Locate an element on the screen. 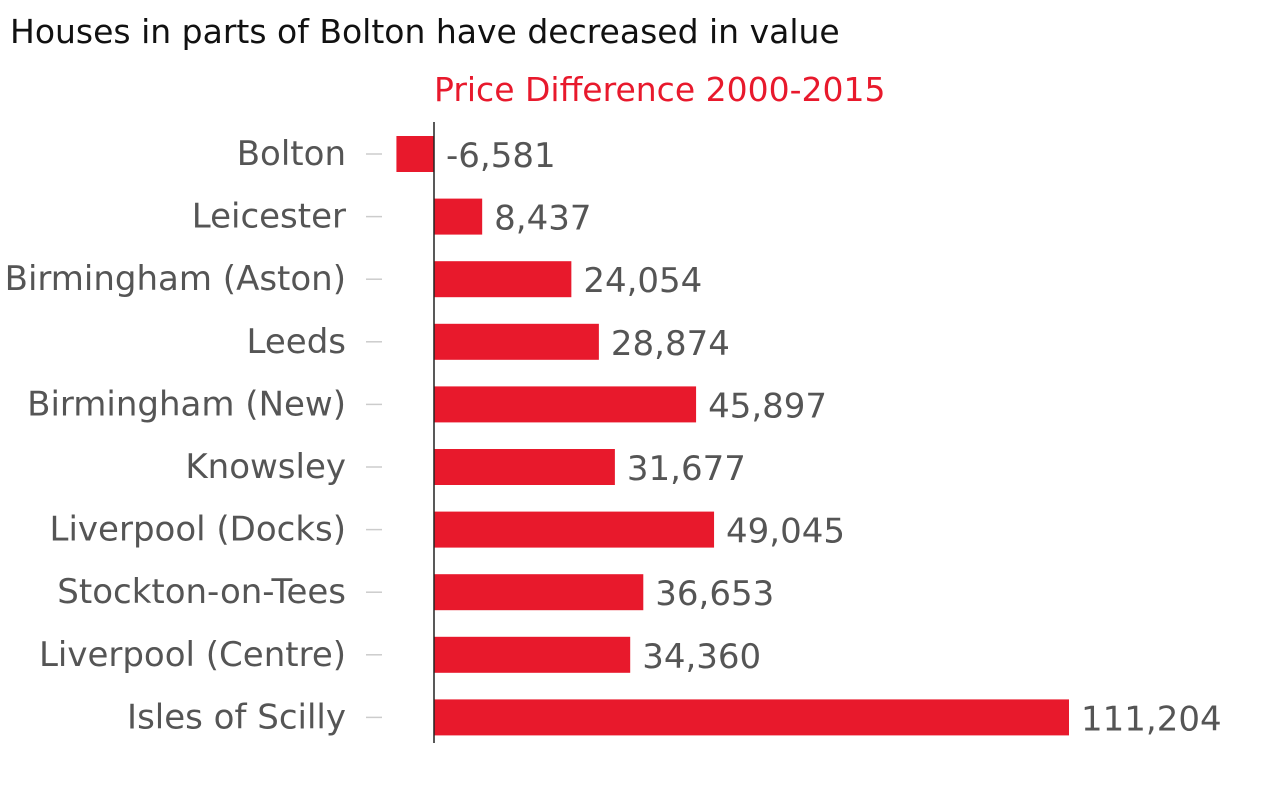 The image size is (1280, 810). category-label: Bolton is located at coordinates (291, 154).